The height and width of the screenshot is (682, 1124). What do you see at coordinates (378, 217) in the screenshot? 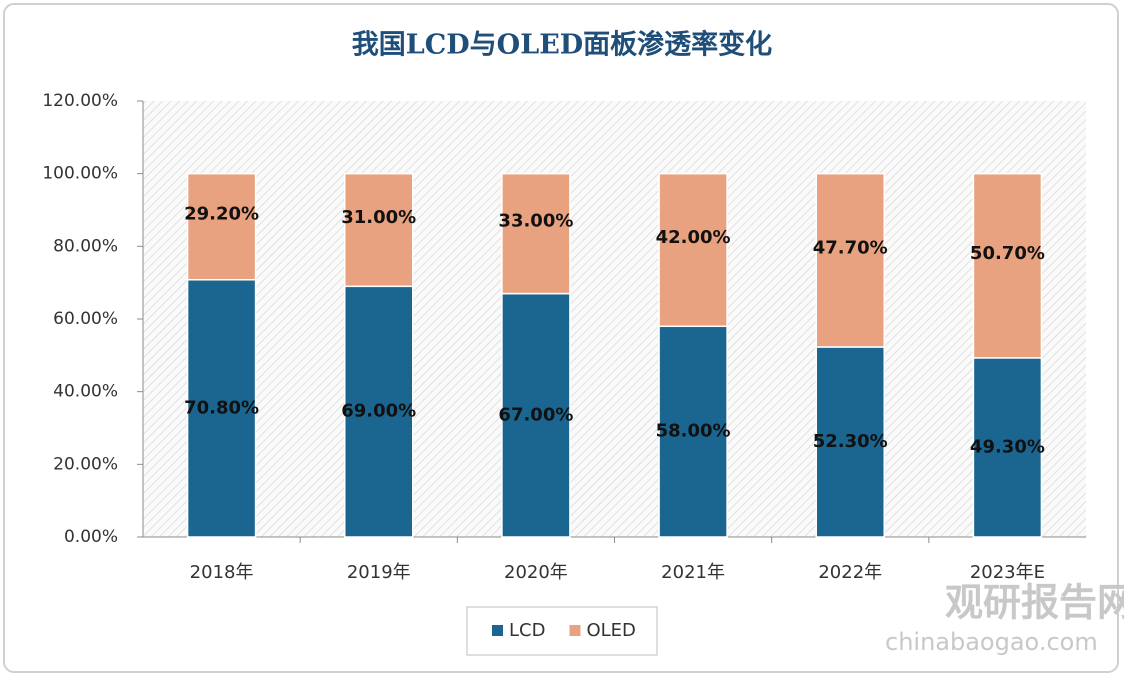
I see `value-label: 31.00%` at bounding box center [378, 217].